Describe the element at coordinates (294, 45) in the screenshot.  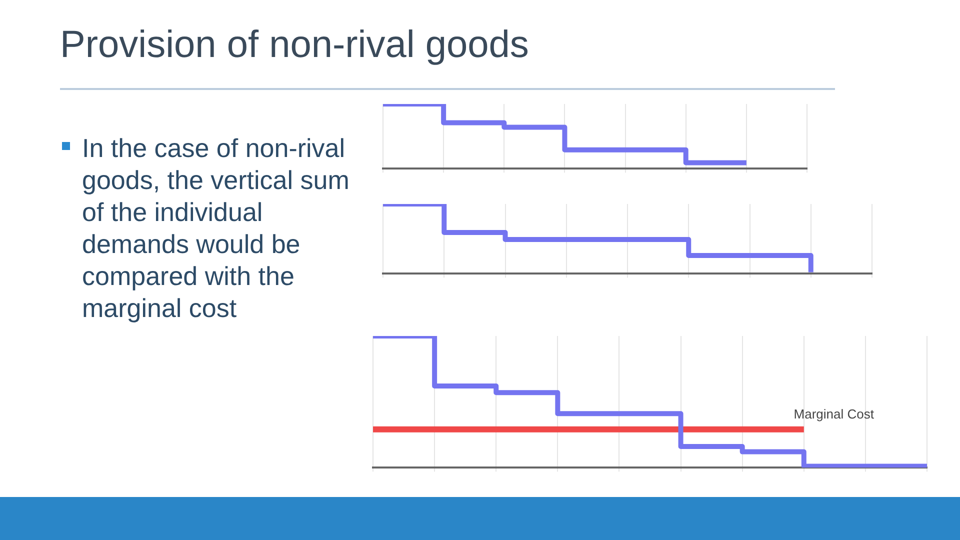
I see `chart-title: Provision of non-rival goods` at that location.